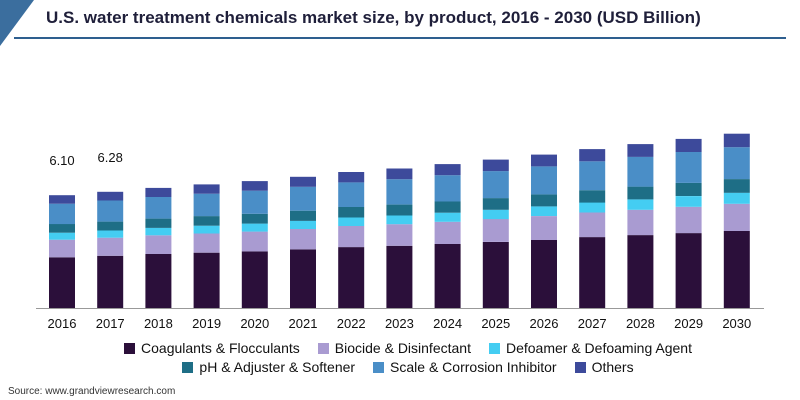  What do you see at coordinates (351, 323) in the screenshot?
I see `x-tick-label: 2022` at bounding box center [351, 323].